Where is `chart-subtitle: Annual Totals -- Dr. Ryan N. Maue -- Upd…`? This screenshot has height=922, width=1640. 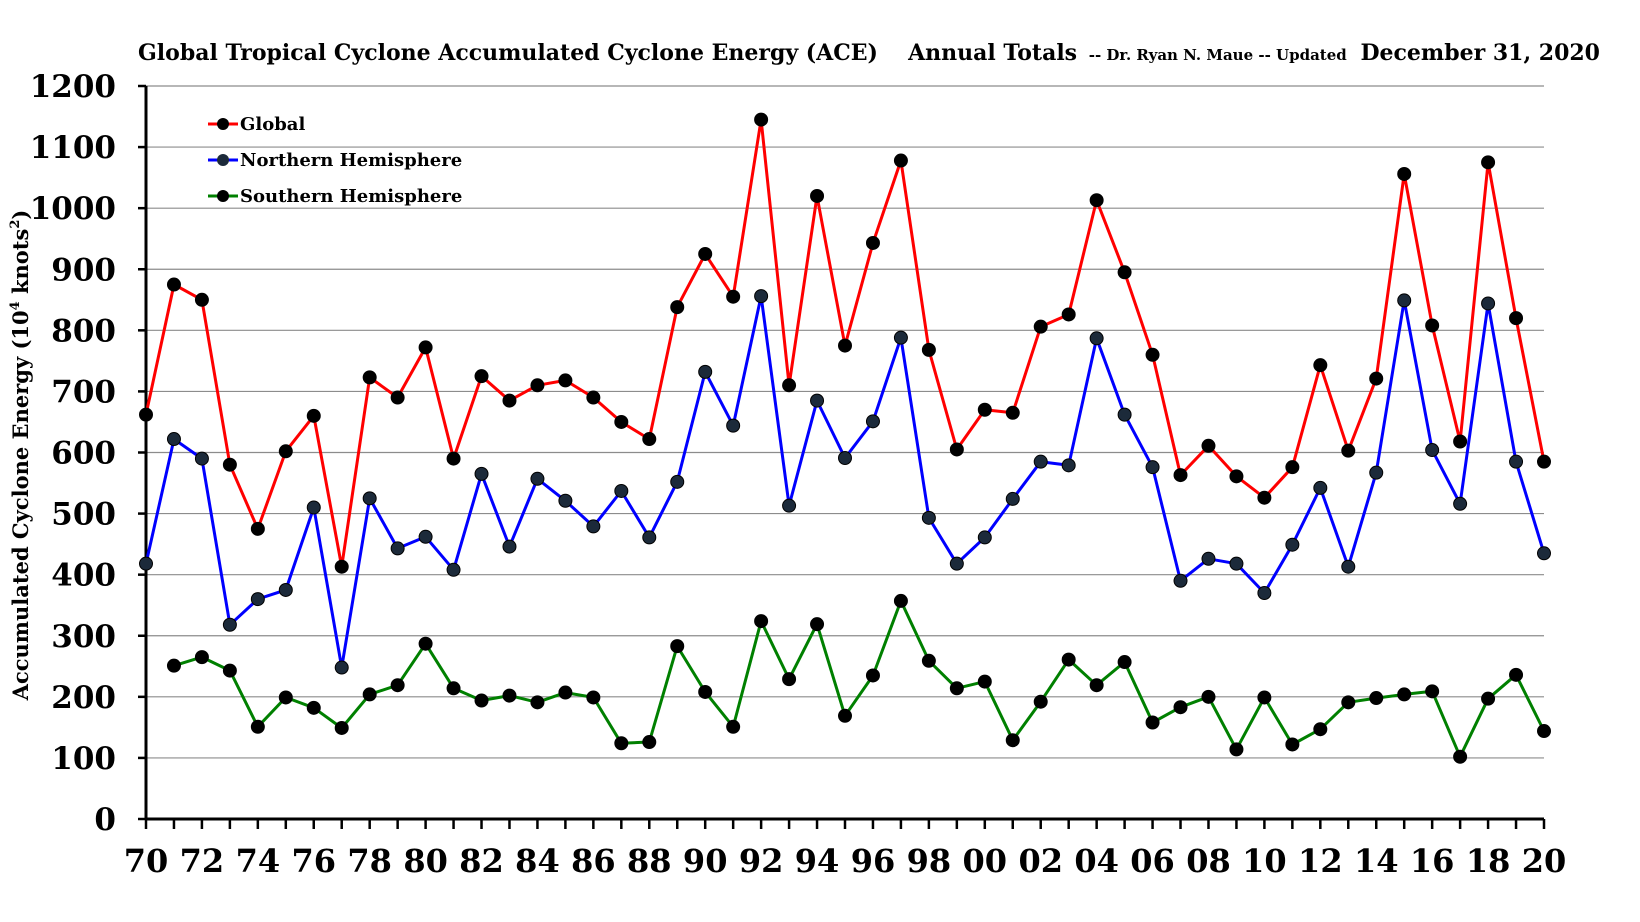 chart-subtitle: Annual Totals -- Dr. Ryan N. Maue -- Upd… is located at coordinates (1253, 53).